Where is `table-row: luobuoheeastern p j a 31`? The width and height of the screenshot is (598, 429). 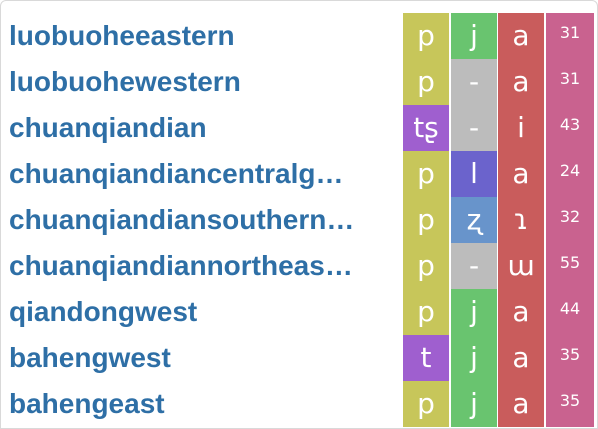
table-row: luobuoheeastern p j a 31 is located at coordinates (299, 36).